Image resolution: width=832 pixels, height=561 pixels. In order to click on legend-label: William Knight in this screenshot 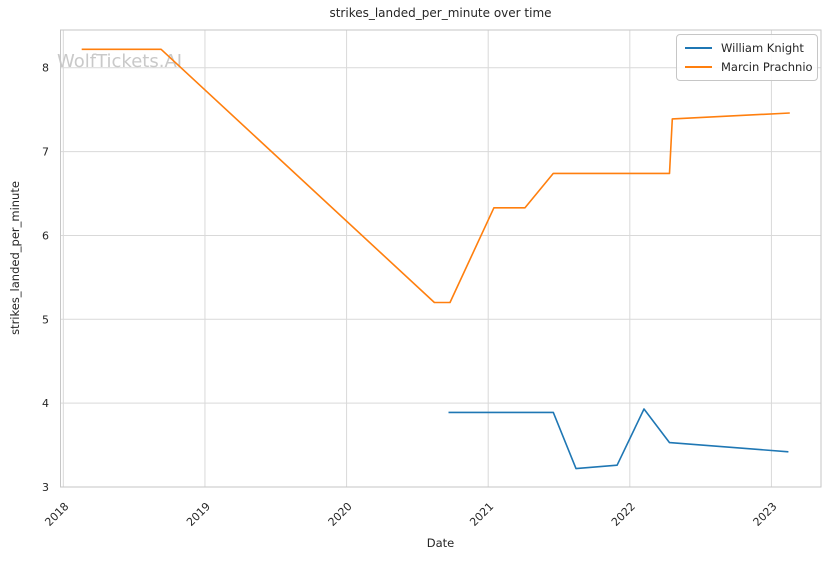, I will do `click(762, 48)`.